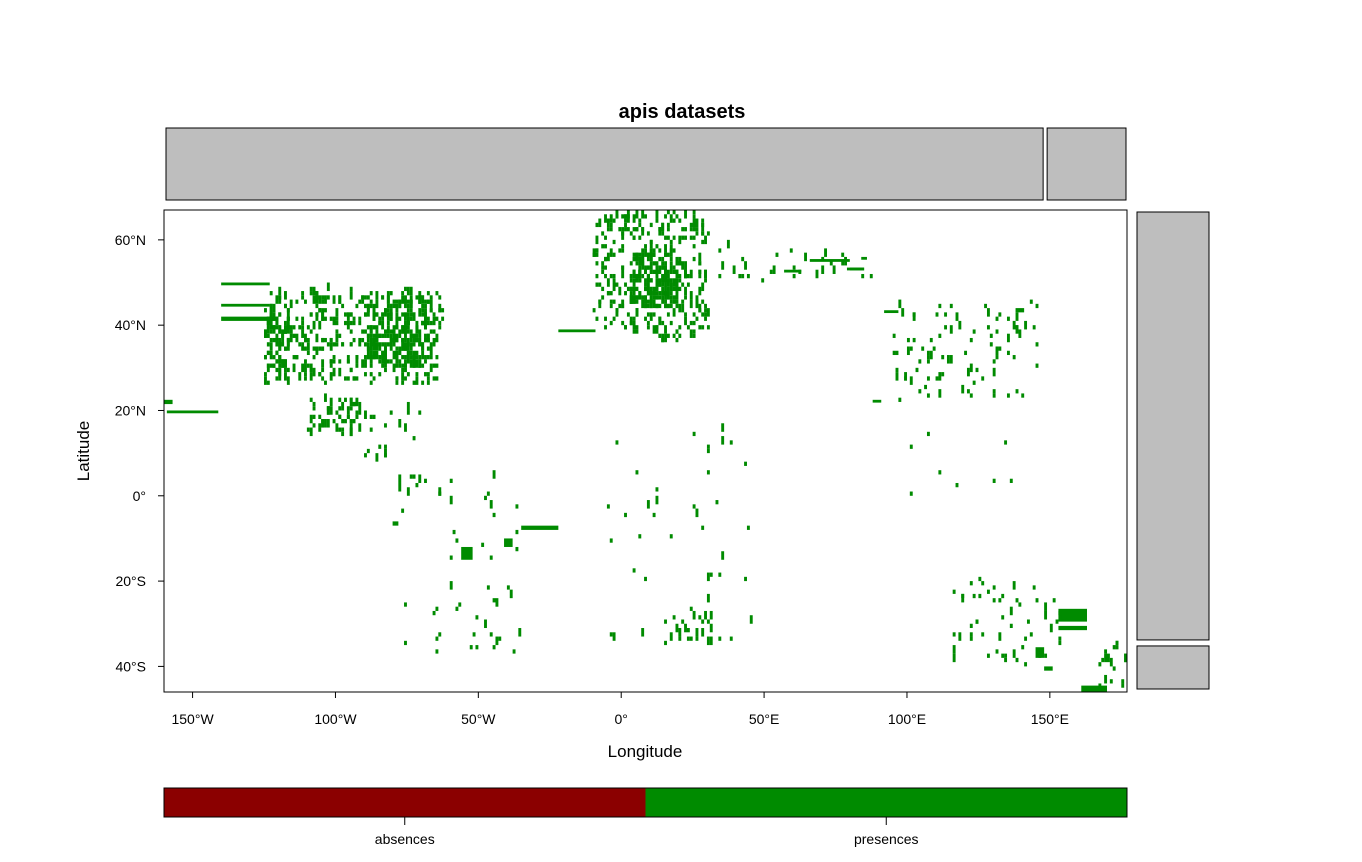 The width and height of the screenshot is (1362, 862). I want to click on y-tick-label: 20°N, so click(130, 410).